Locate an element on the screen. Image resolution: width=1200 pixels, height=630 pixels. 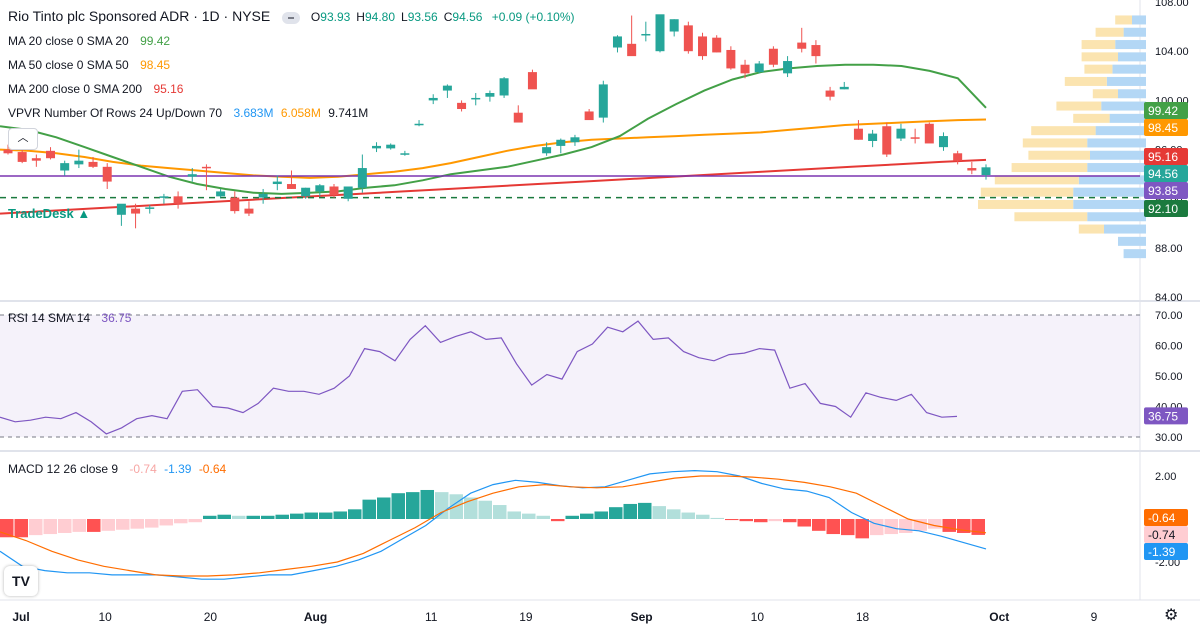
time-tick-label: 11 is located at coordinates (431, 617).